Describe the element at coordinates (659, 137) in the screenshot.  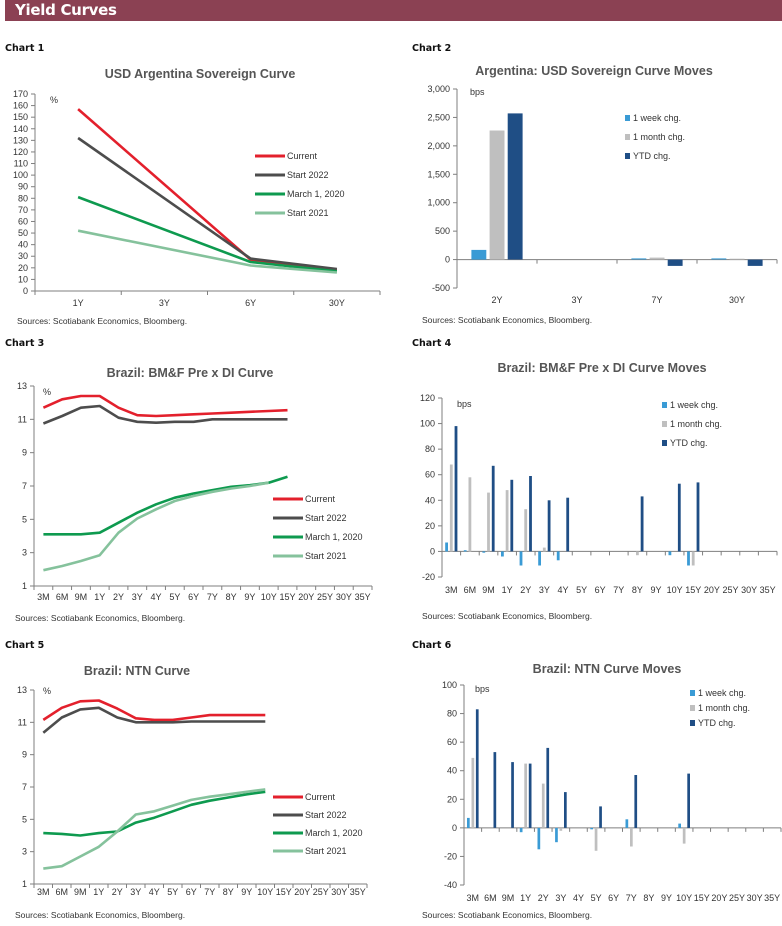
I see `legend-label-1-month-chg: 1 month chg.` at that location.